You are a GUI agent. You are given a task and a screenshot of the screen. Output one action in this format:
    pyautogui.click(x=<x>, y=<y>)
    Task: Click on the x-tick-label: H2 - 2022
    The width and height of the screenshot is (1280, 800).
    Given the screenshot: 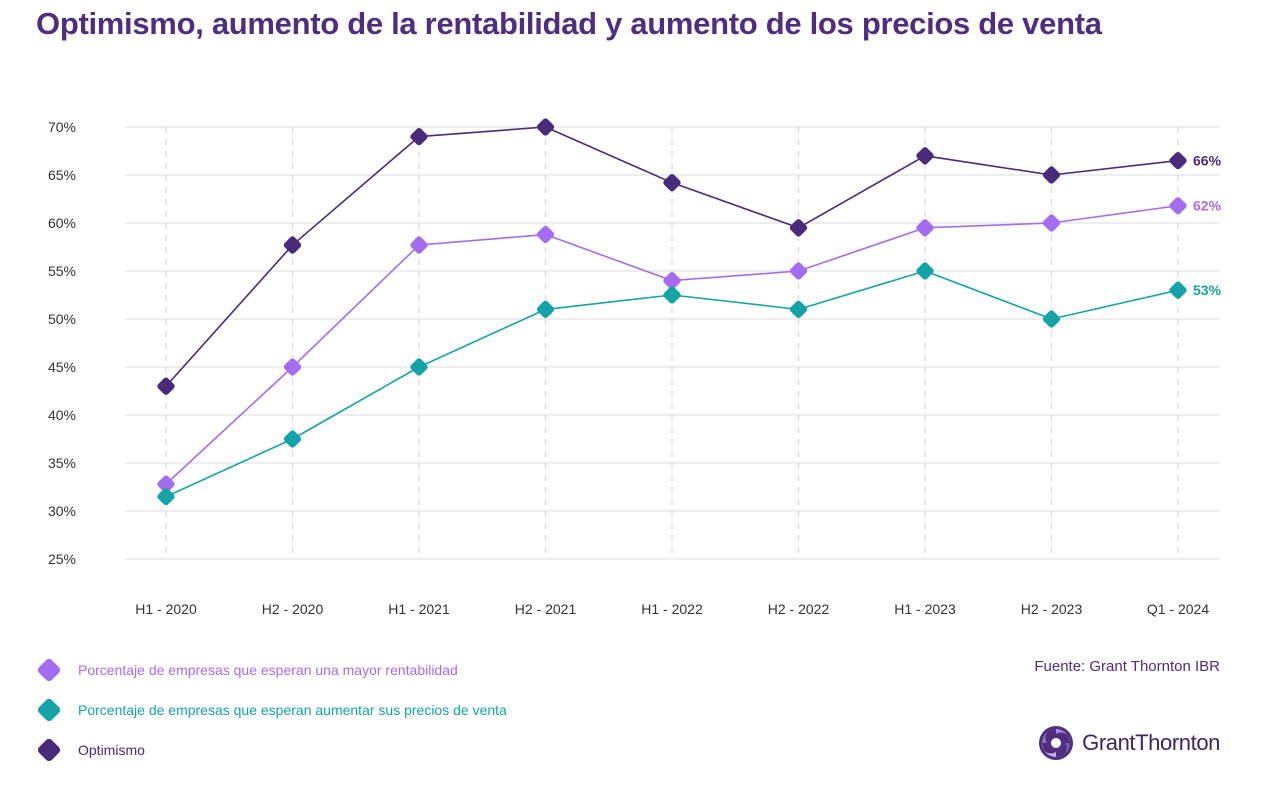 What is the action you would take?
    pyautogui.click(x=799, y=609)
    